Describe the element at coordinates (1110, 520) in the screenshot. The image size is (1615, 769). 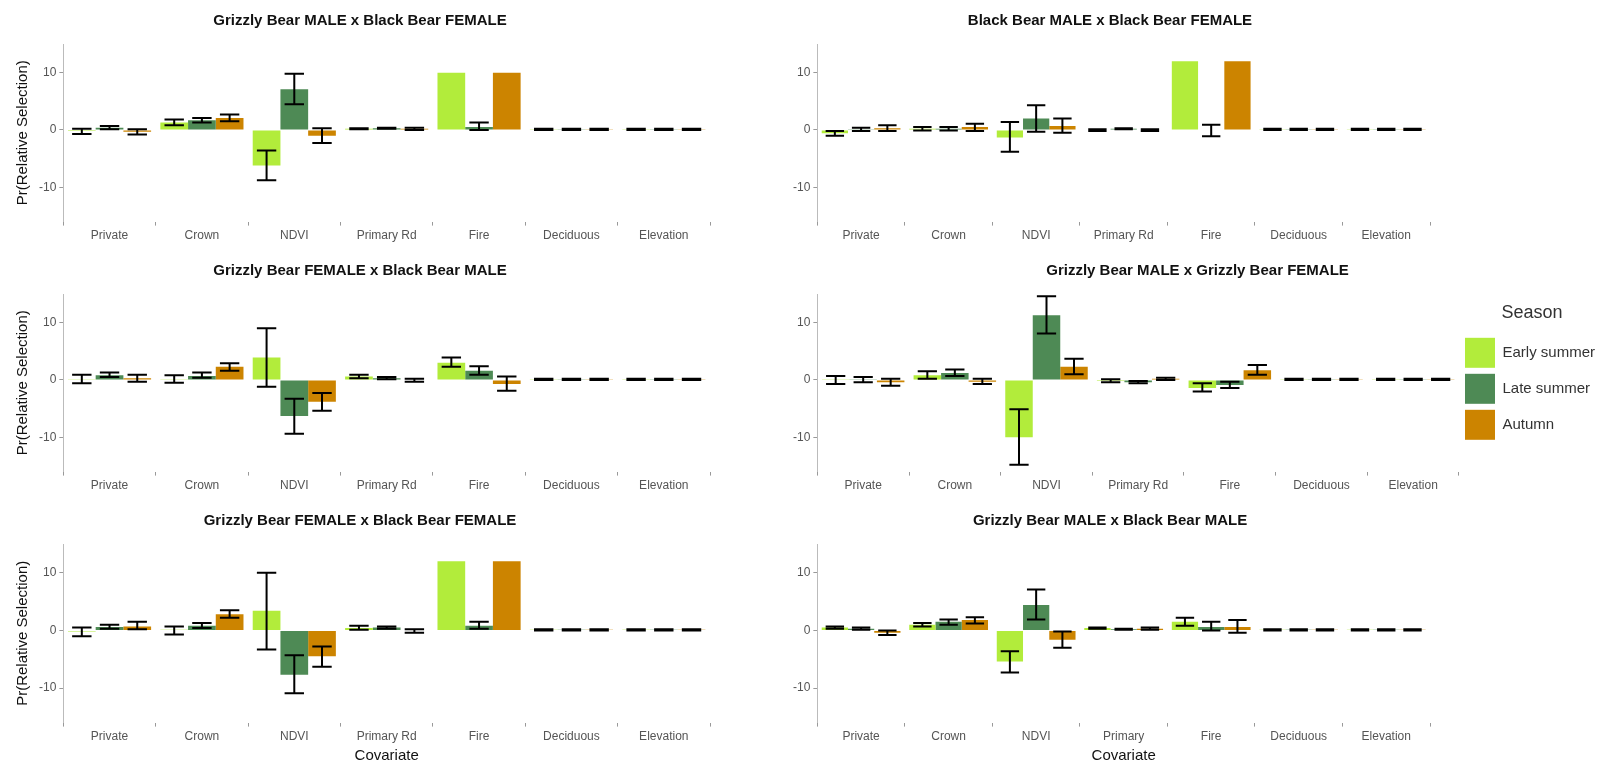
I see `chart-title: Grizzly Bear MALE x Black Bear MALE` at that location.